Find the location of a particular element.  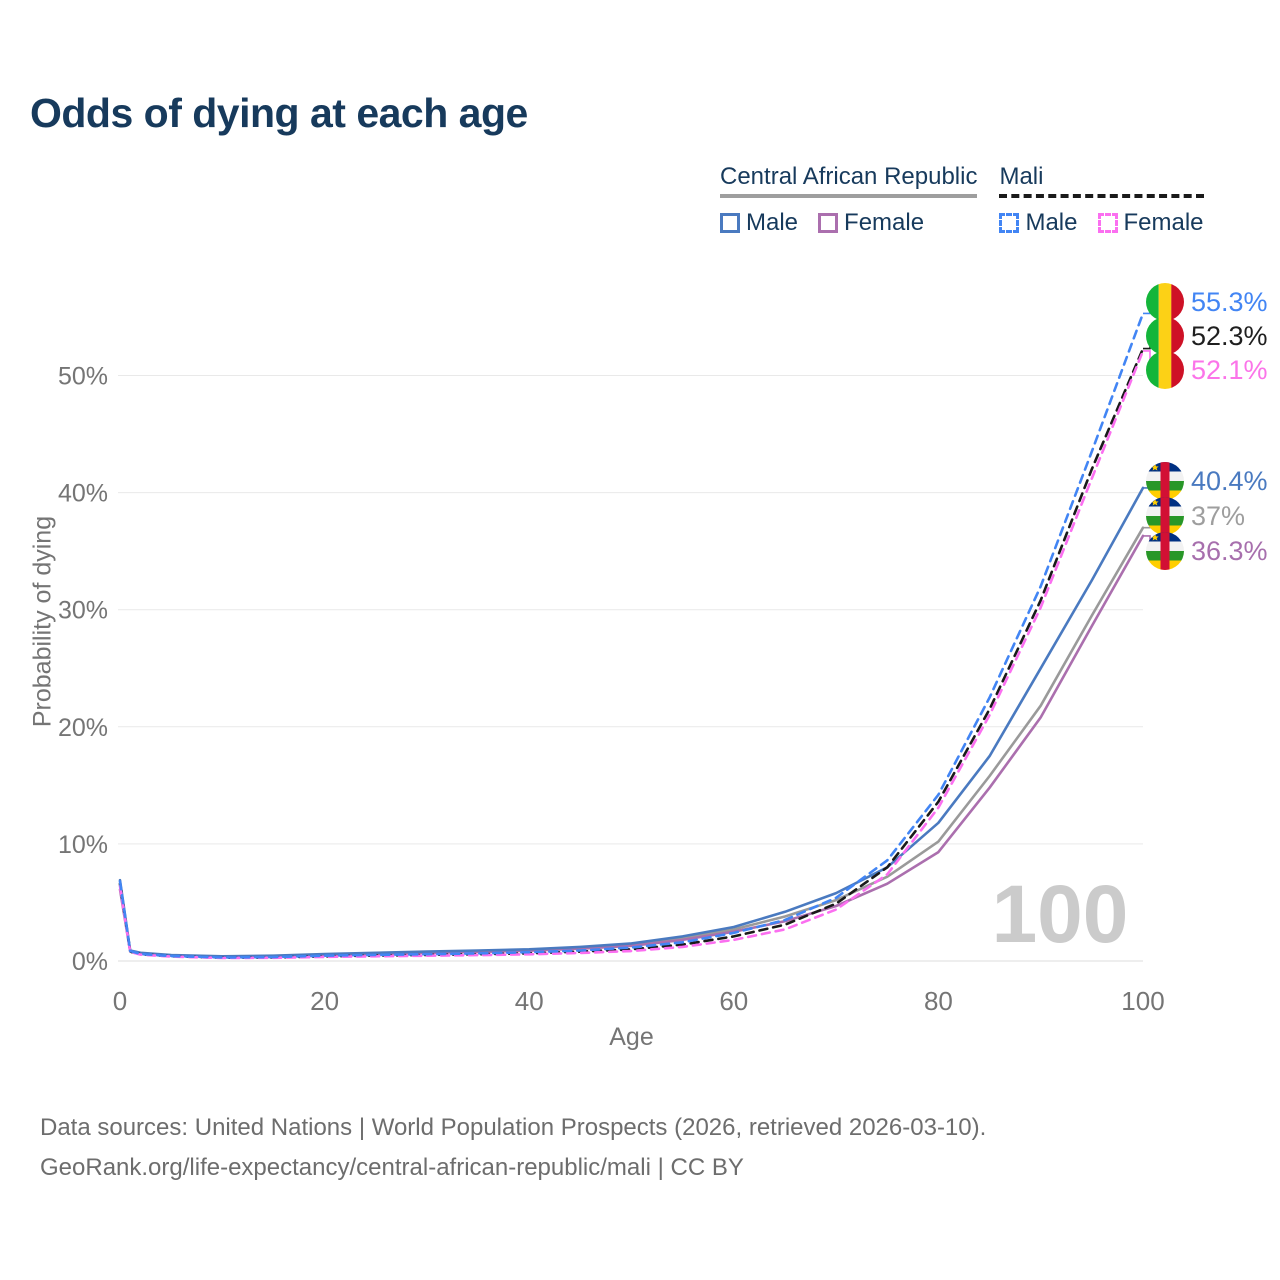

legend-item-mali-female: Female is located at coordinates (1150, 223).